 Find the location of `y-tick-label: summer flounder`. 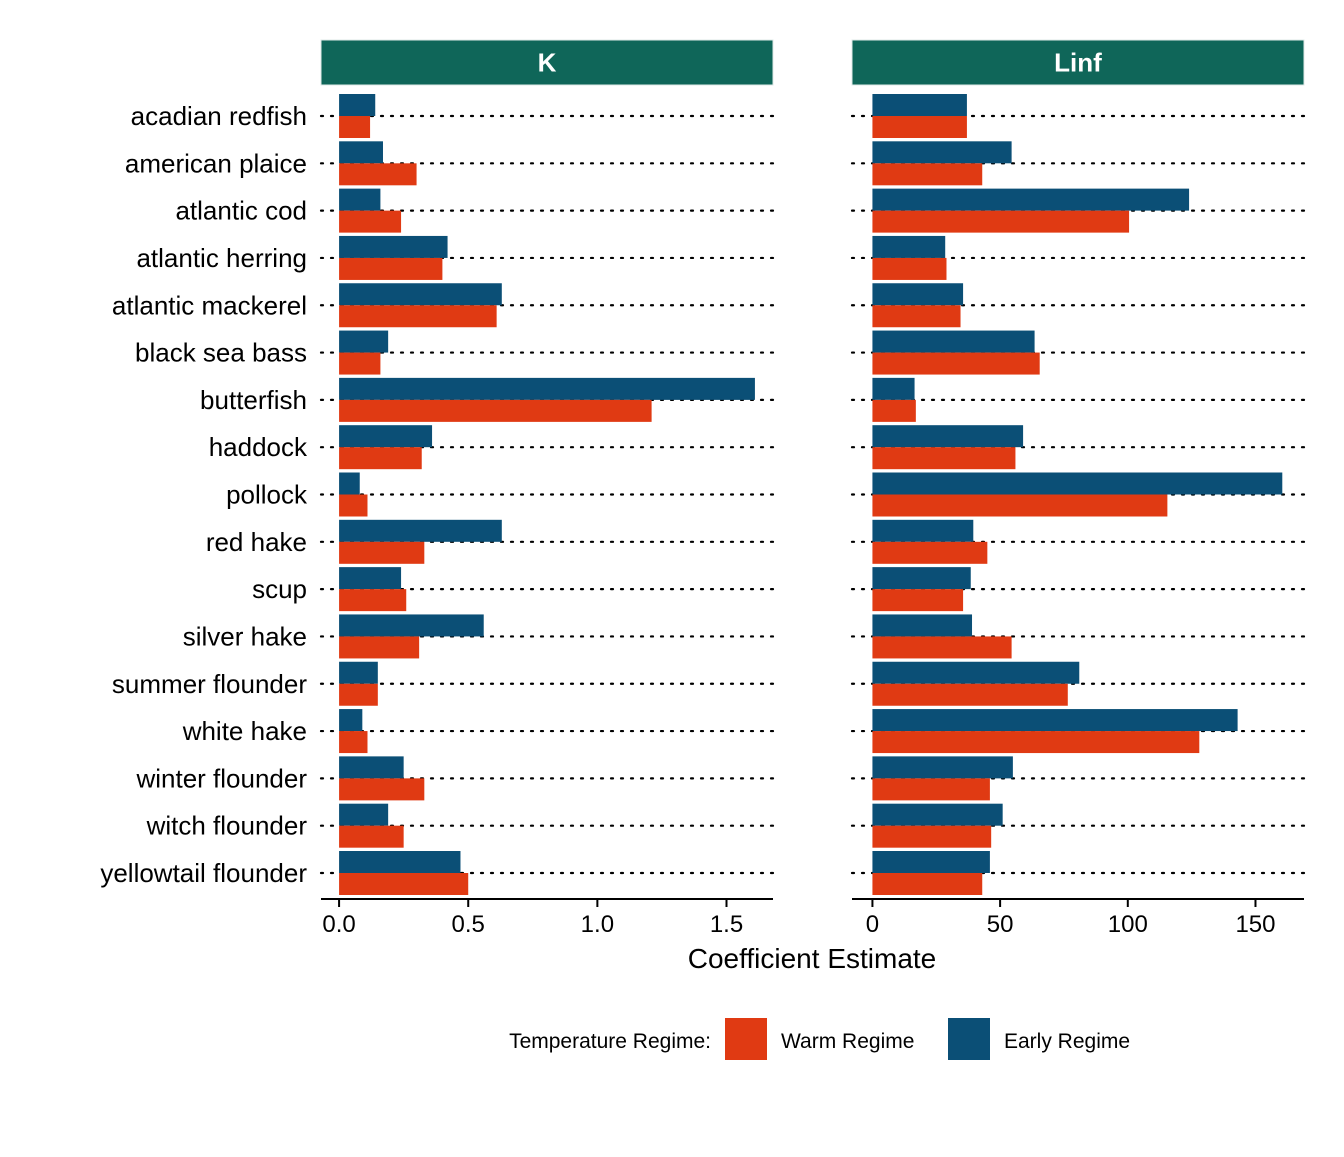

y-tick-label: summer flounder is located at coordinates (209, 684).